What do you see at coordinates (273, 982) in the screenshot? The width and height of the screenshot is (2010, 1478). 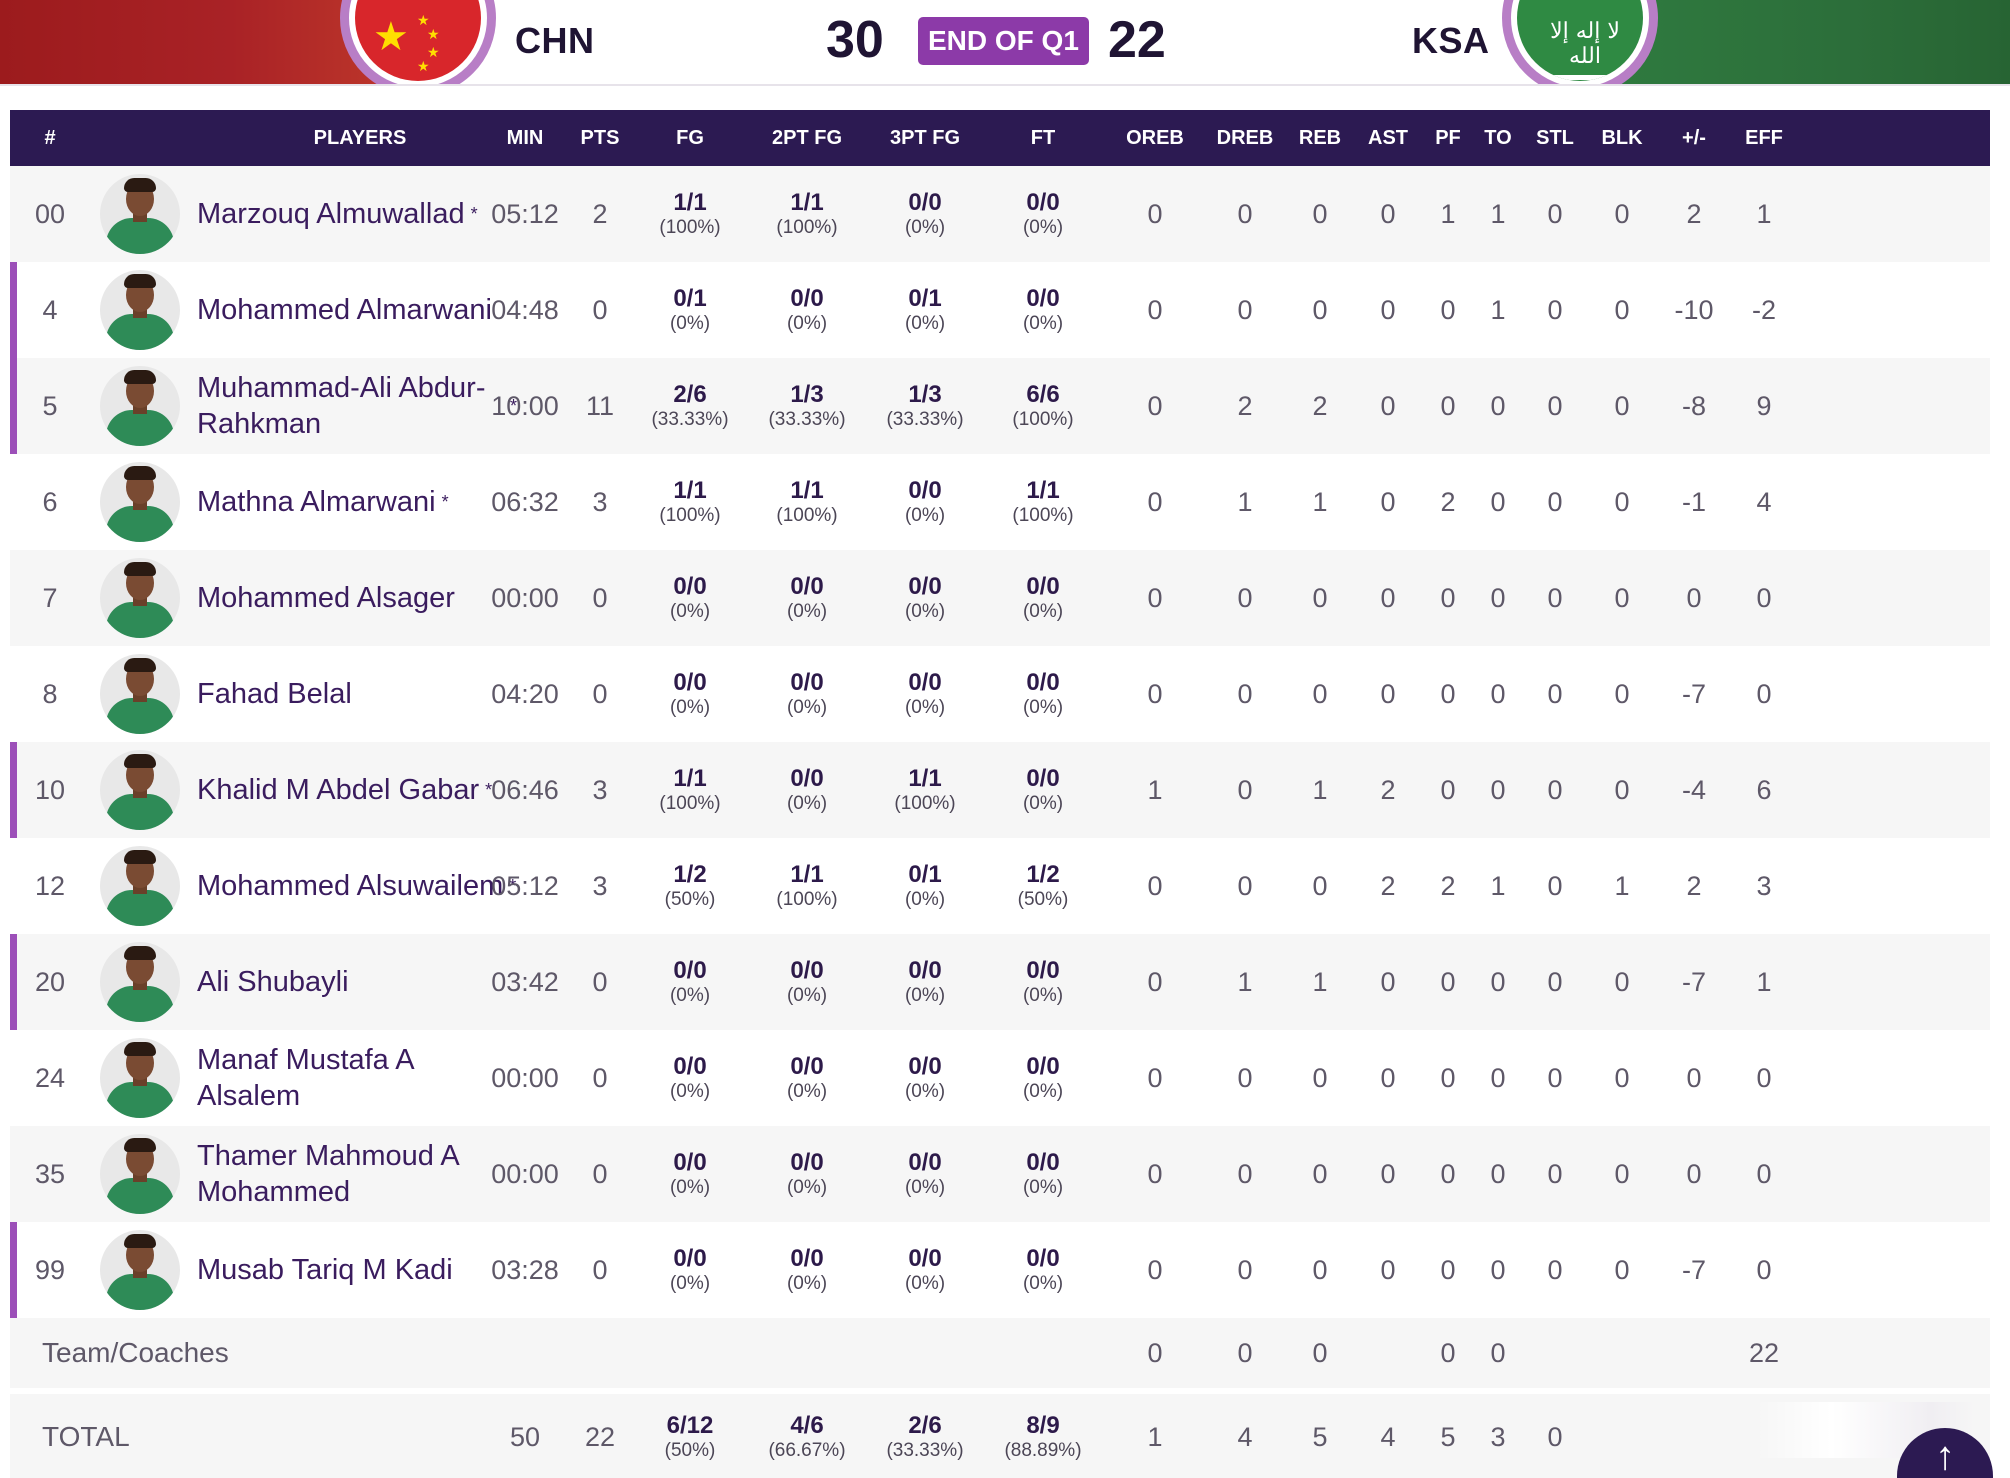 I see `player-name-text: Ali Shubayli` at bounding box center [273, 982].